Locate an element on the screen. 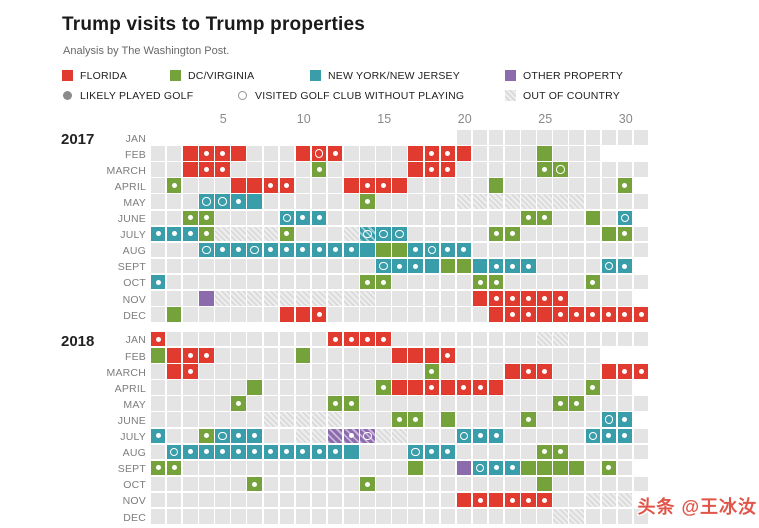  legend-item-other-property: OTHER PROPERTY is located at coordinates (564, 75).